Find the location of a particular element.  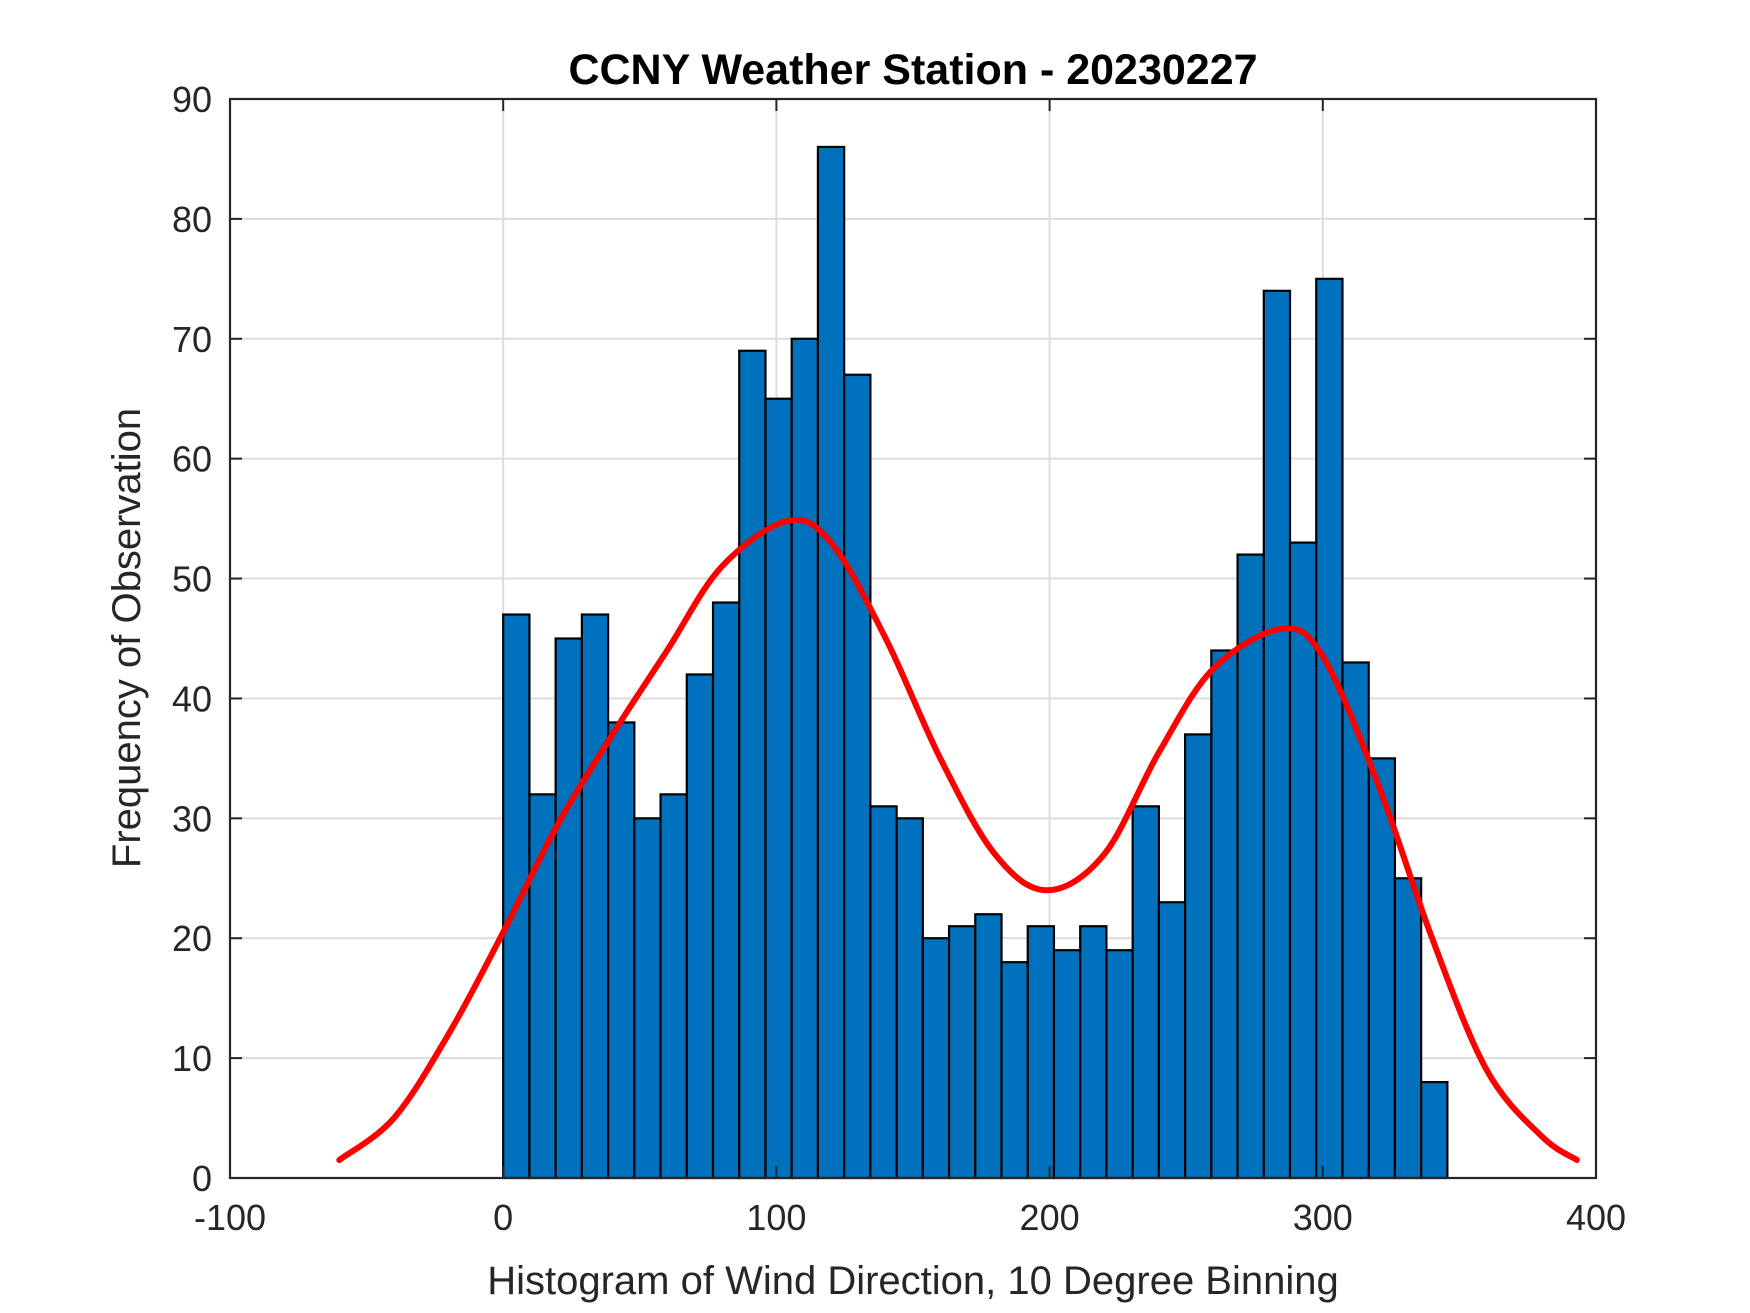

x-tick-label: 400 is located at coordinates (1596, 1217).